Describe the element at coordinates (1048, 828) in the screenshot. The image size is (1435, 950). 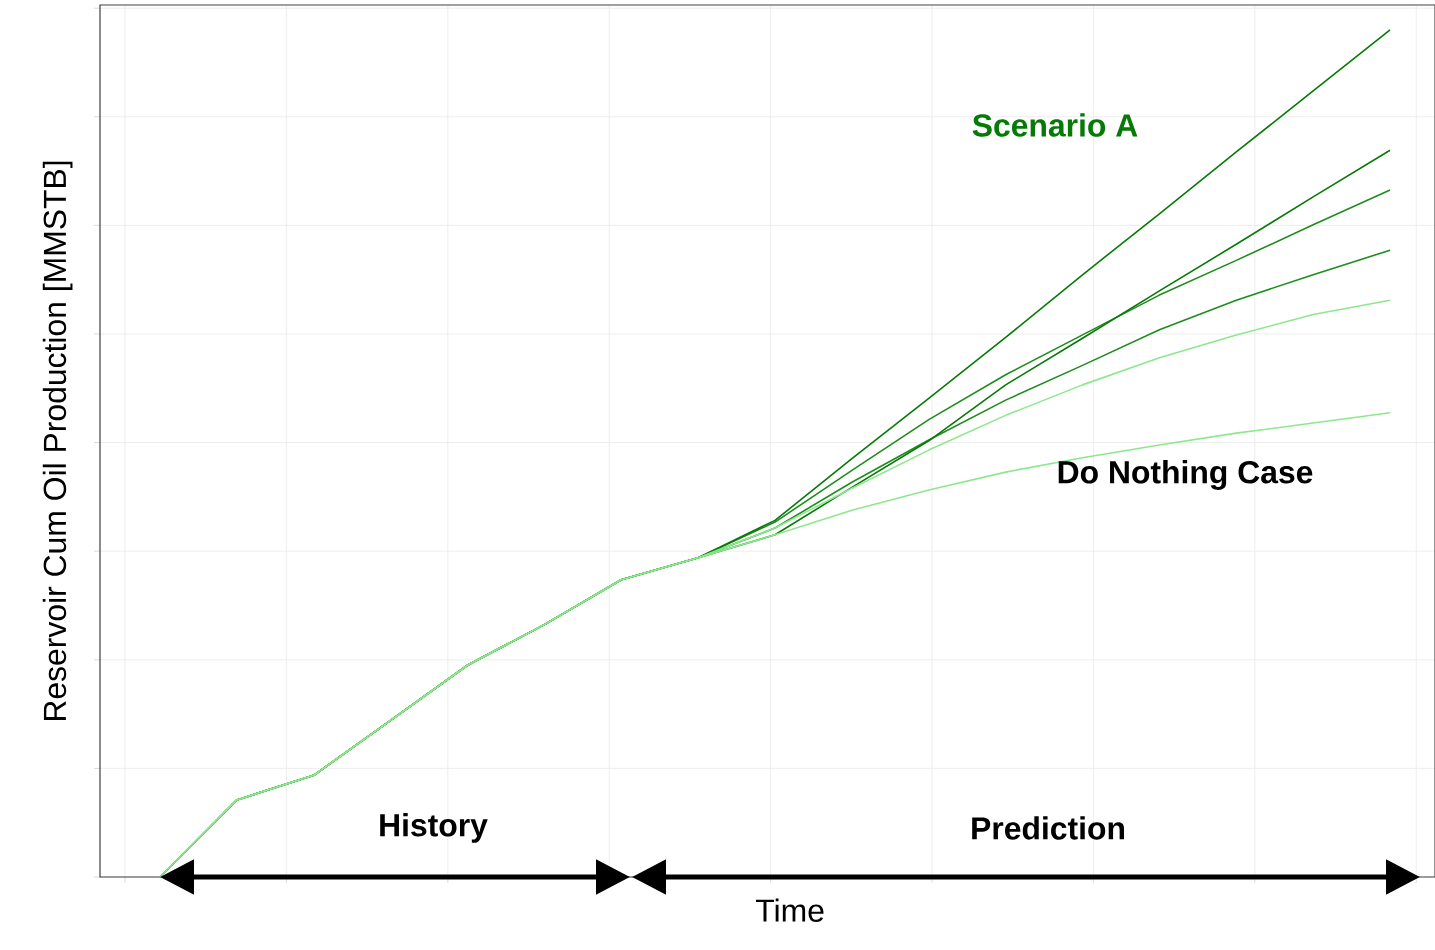
I see `annotation: Prediction` at that location.